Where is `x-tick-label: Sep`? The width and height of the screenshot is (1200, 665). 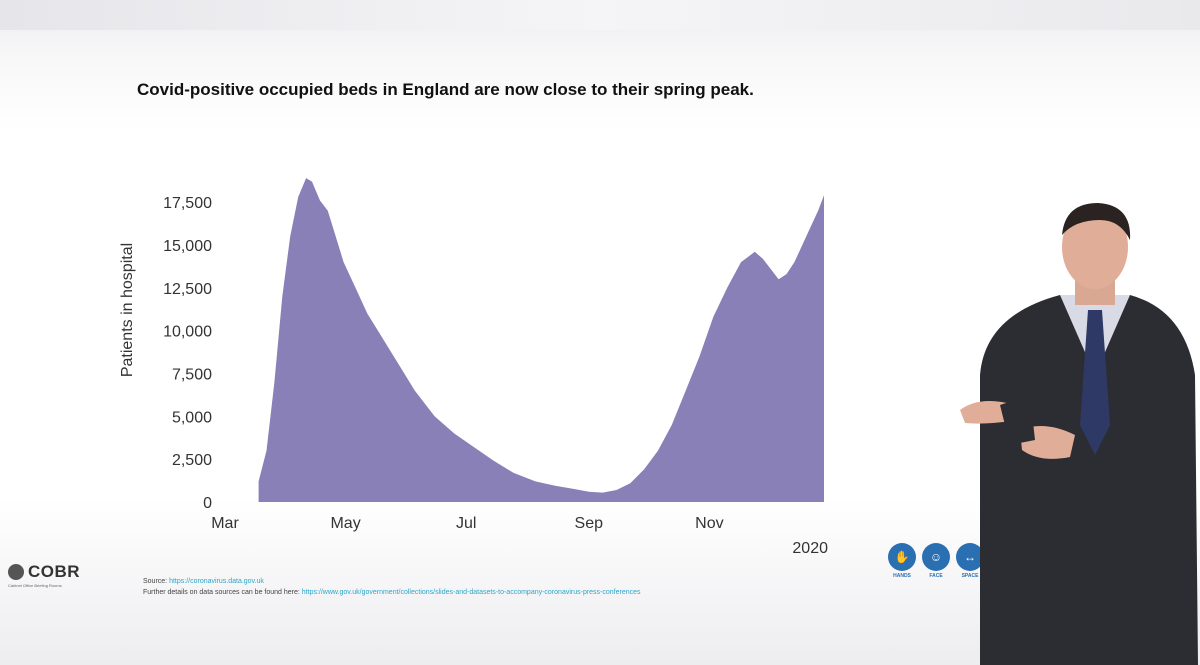
x-tick-label: Sep is located at coordinates (589, 523).